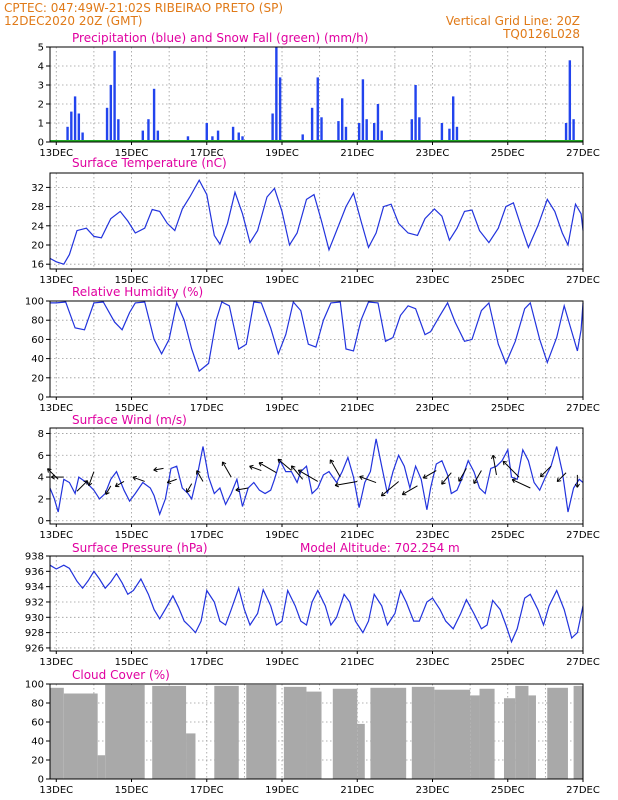 The width and height of the screenshot is (618, 800). What do you see at coordinates (433, 153) in the screenshot?
I see `precip-xtick-label: 23DEC` at bounding box center [433, 153].